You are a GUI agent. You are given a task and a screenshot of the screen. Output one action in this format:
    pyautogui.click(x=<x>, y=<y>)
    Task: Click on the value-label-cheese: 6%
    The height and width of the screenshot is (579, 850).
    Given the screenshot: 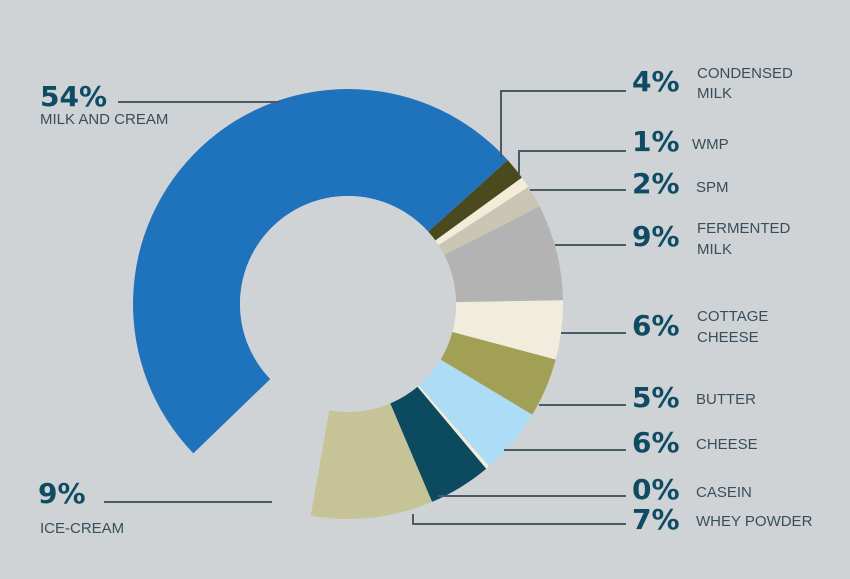 What is the action you would take?
    pyautogui.click(x=656, y=442)
    